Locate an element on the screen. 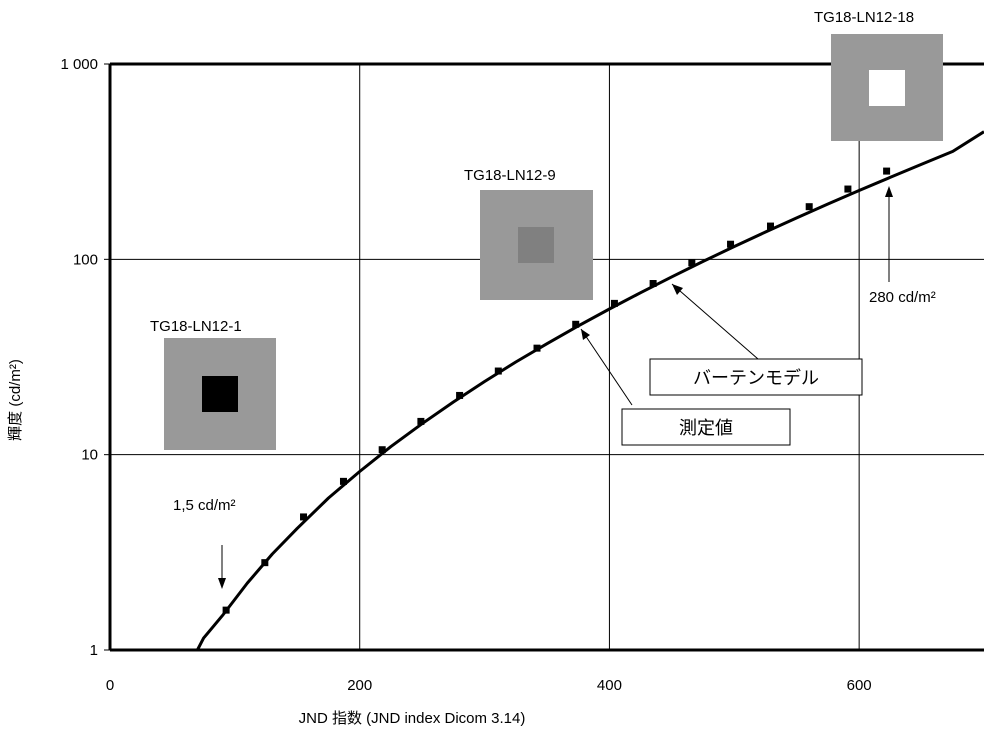 The width and height of the screenshot is (984, 729). x-tick-label: 600 is located at coordinates (859, 685).